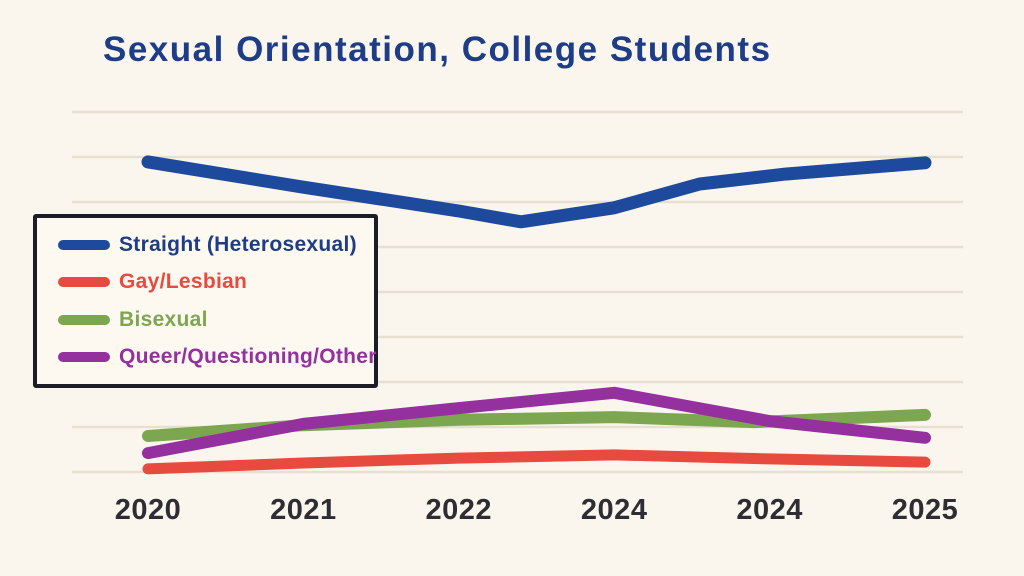 This screenshot has height=576, width=1024. I want to click on line-gay-lesbian, so click(536, 462).